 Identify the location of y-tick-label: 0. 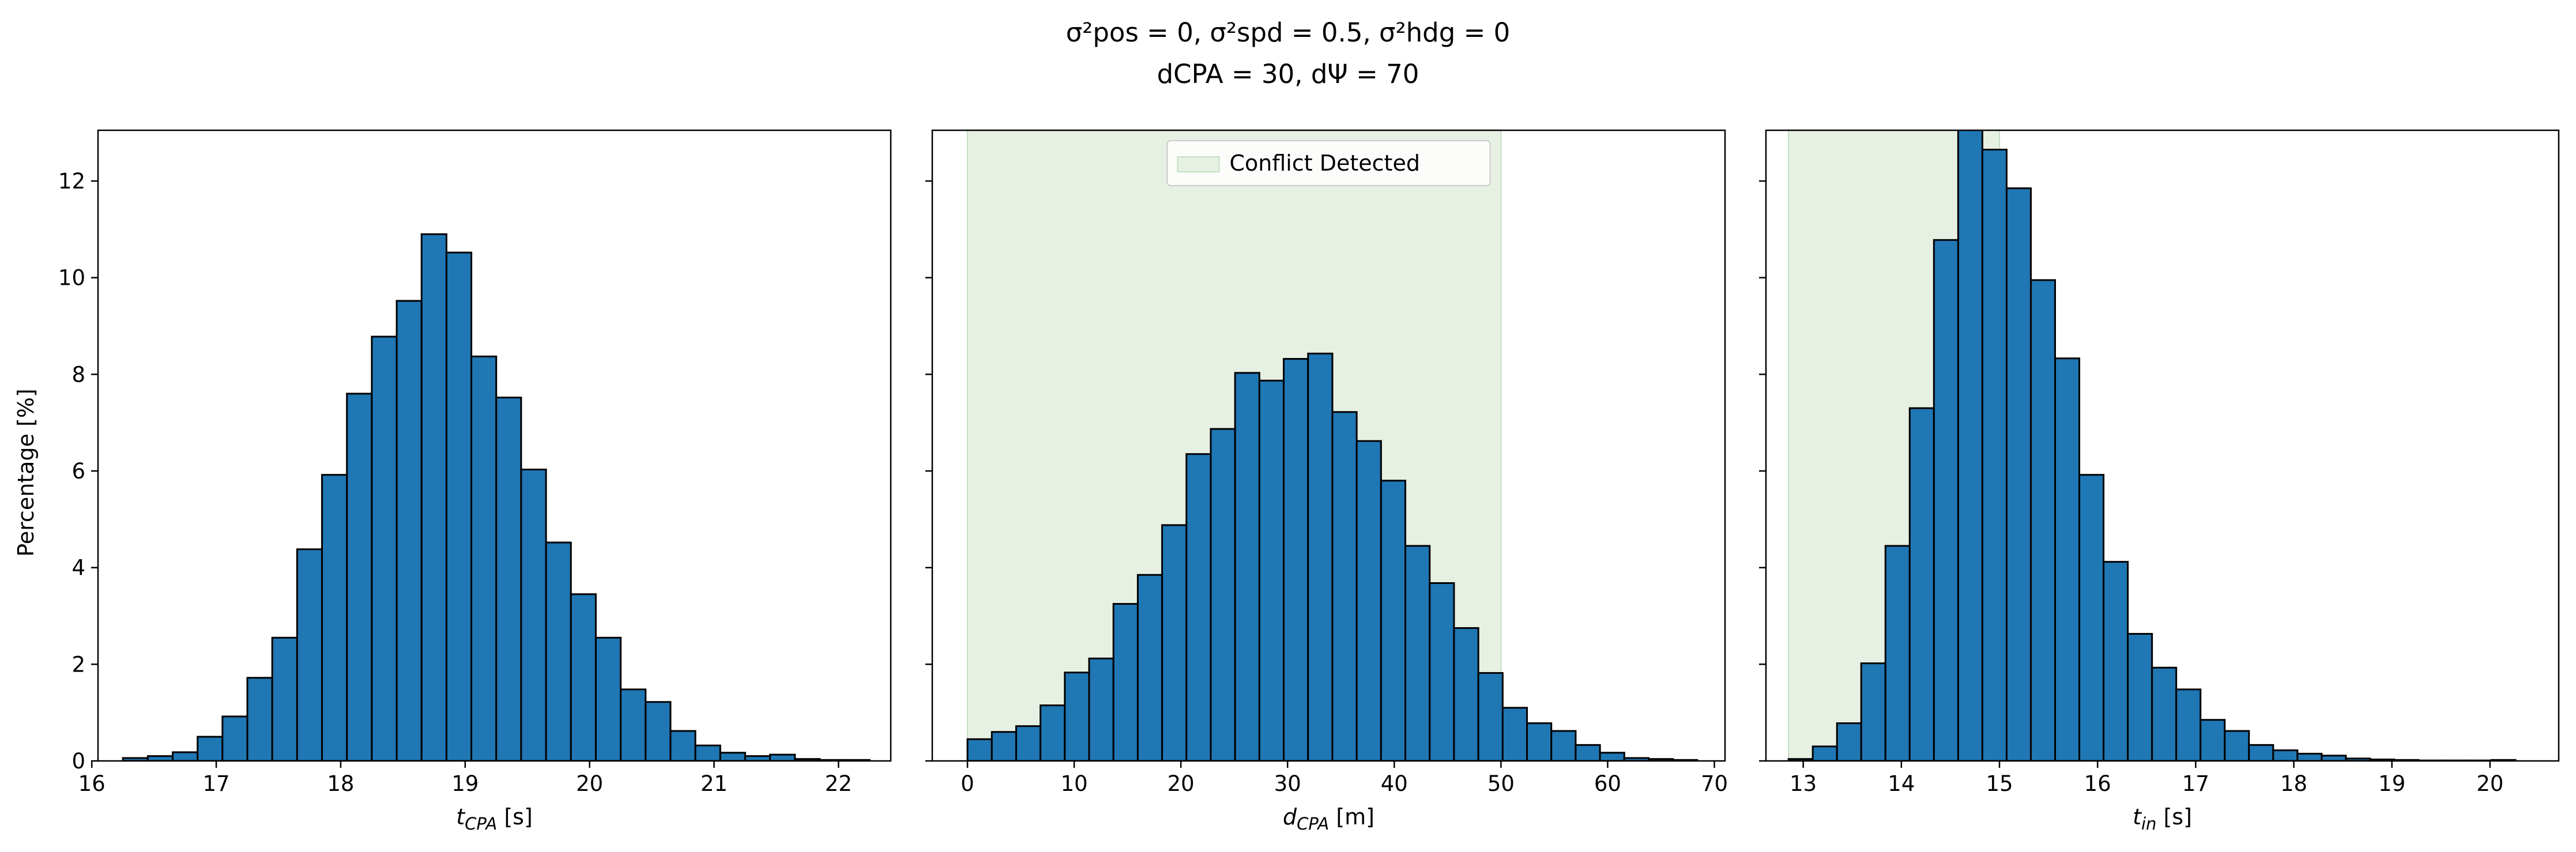
(78, 762).